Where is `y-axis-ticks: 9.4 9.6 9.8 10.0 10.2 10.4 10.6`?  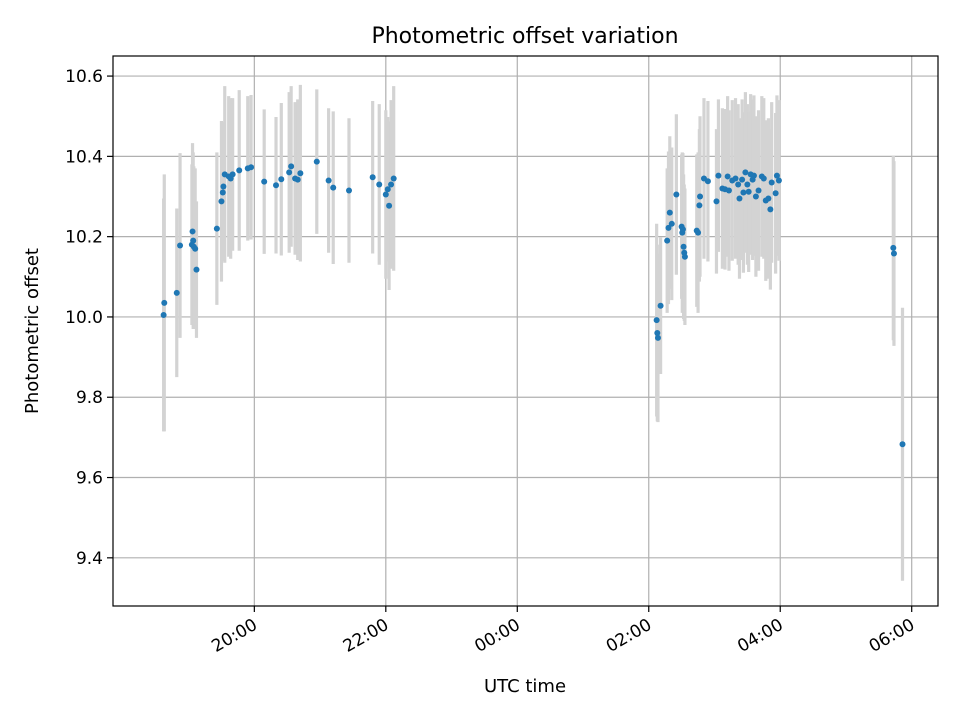
y-axis-ticks: 9.4 9.6 9.8 10.0 10.2 10.4 10.6 is located at coordinates (89, 318).